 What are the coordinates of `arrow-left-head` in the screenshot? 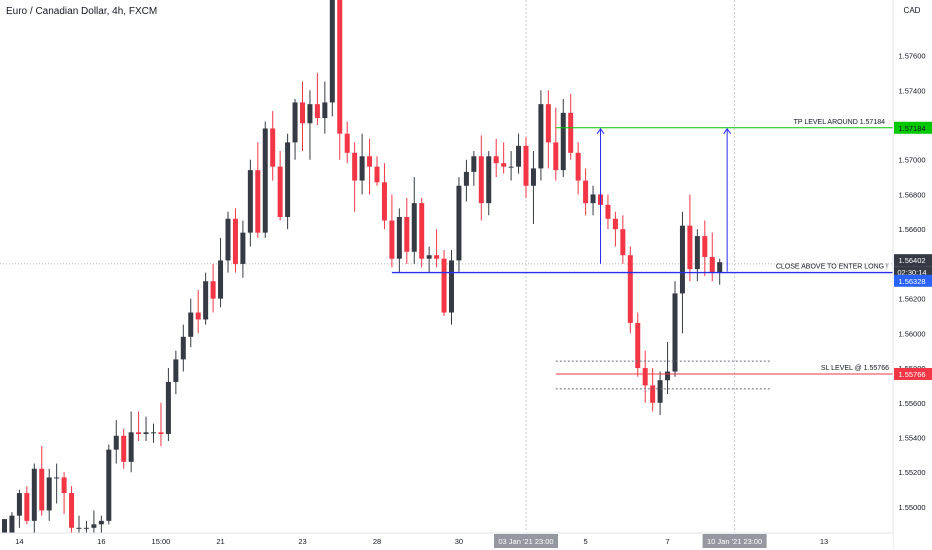 It's located at (600, 131).